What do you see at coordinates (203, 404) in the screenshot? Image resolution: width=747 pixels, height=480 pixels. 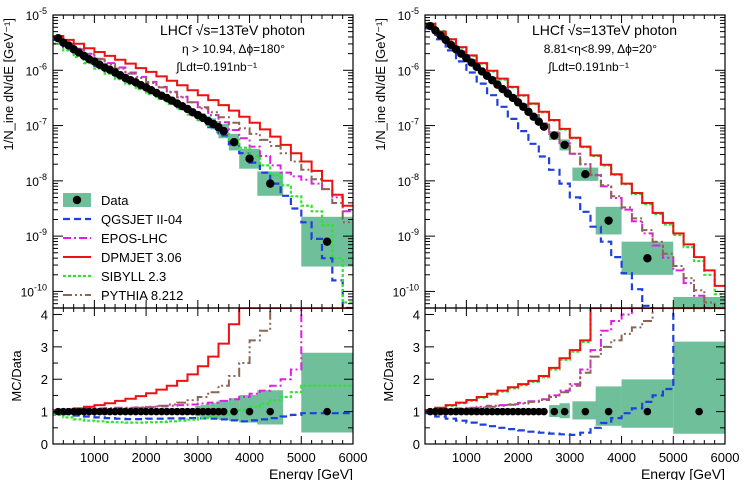 I see `sibyll-ratio-line` at bounding box center [203, 404].